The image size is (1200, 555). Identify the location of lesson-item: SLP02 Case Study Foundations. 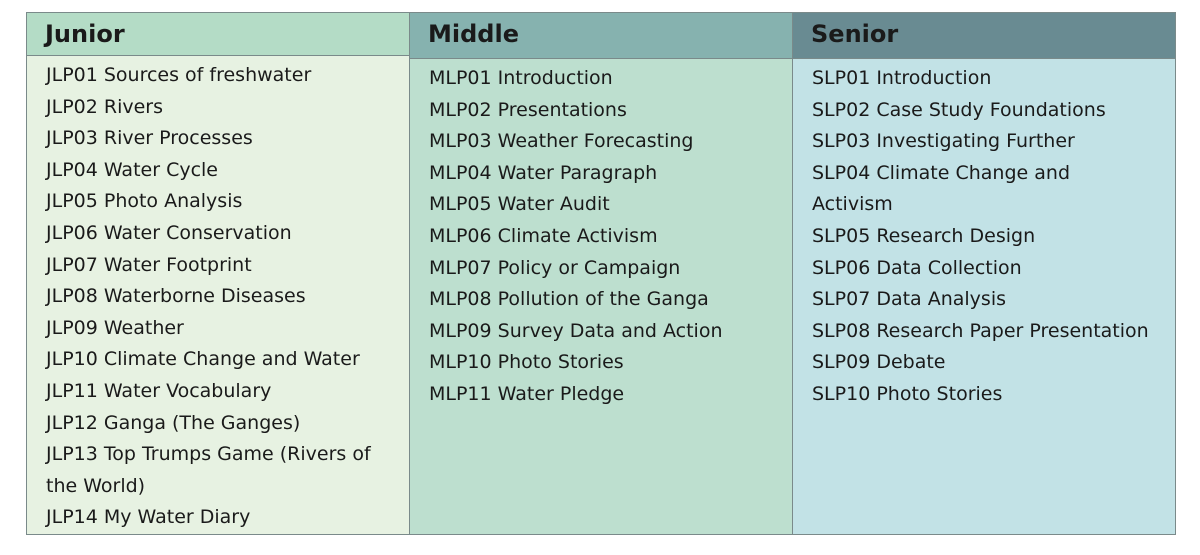
(959, 109).